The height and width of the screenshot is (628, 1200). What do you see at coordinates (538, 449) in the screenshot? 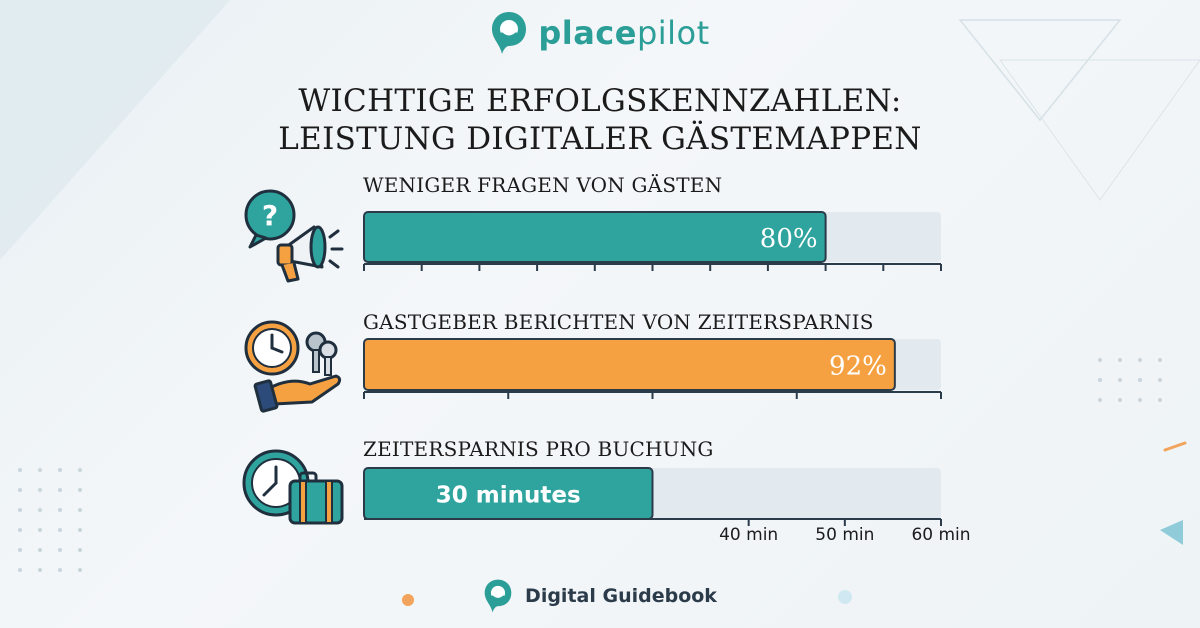
I see `bar-label-time-per-booking: ZEITERSPARNIS PRO BUCHUNG` at bounding box center [538, 449].